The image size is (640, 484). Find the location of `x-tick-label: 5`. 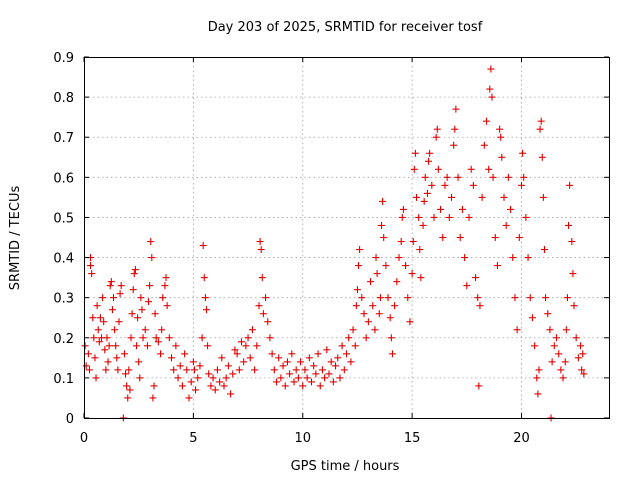

x-tick-label: 5 is located at coordinates (193, 438).